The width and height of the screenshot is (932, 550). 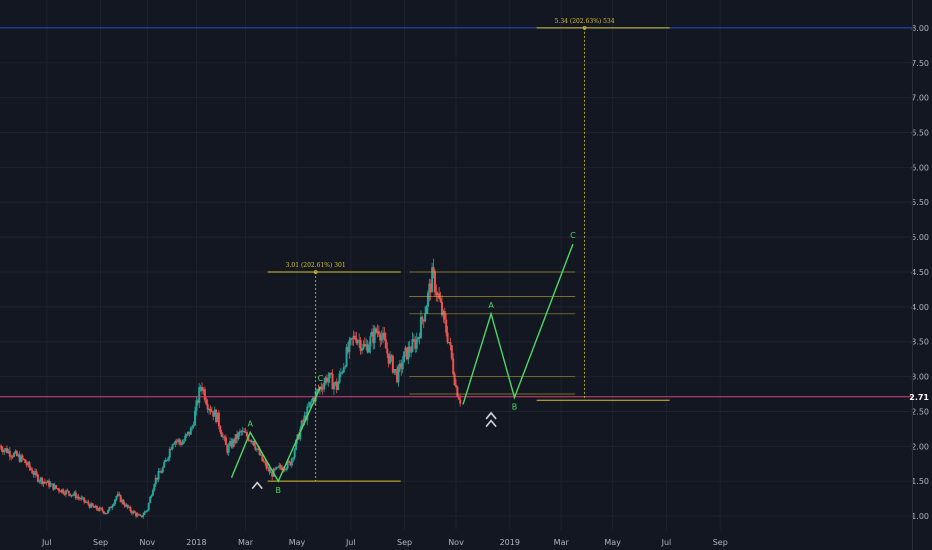 What do you see at coordinates (920, 411) in the screenshot?
I see `y-tick-label: 2.50` at bounding box center [920, 411].